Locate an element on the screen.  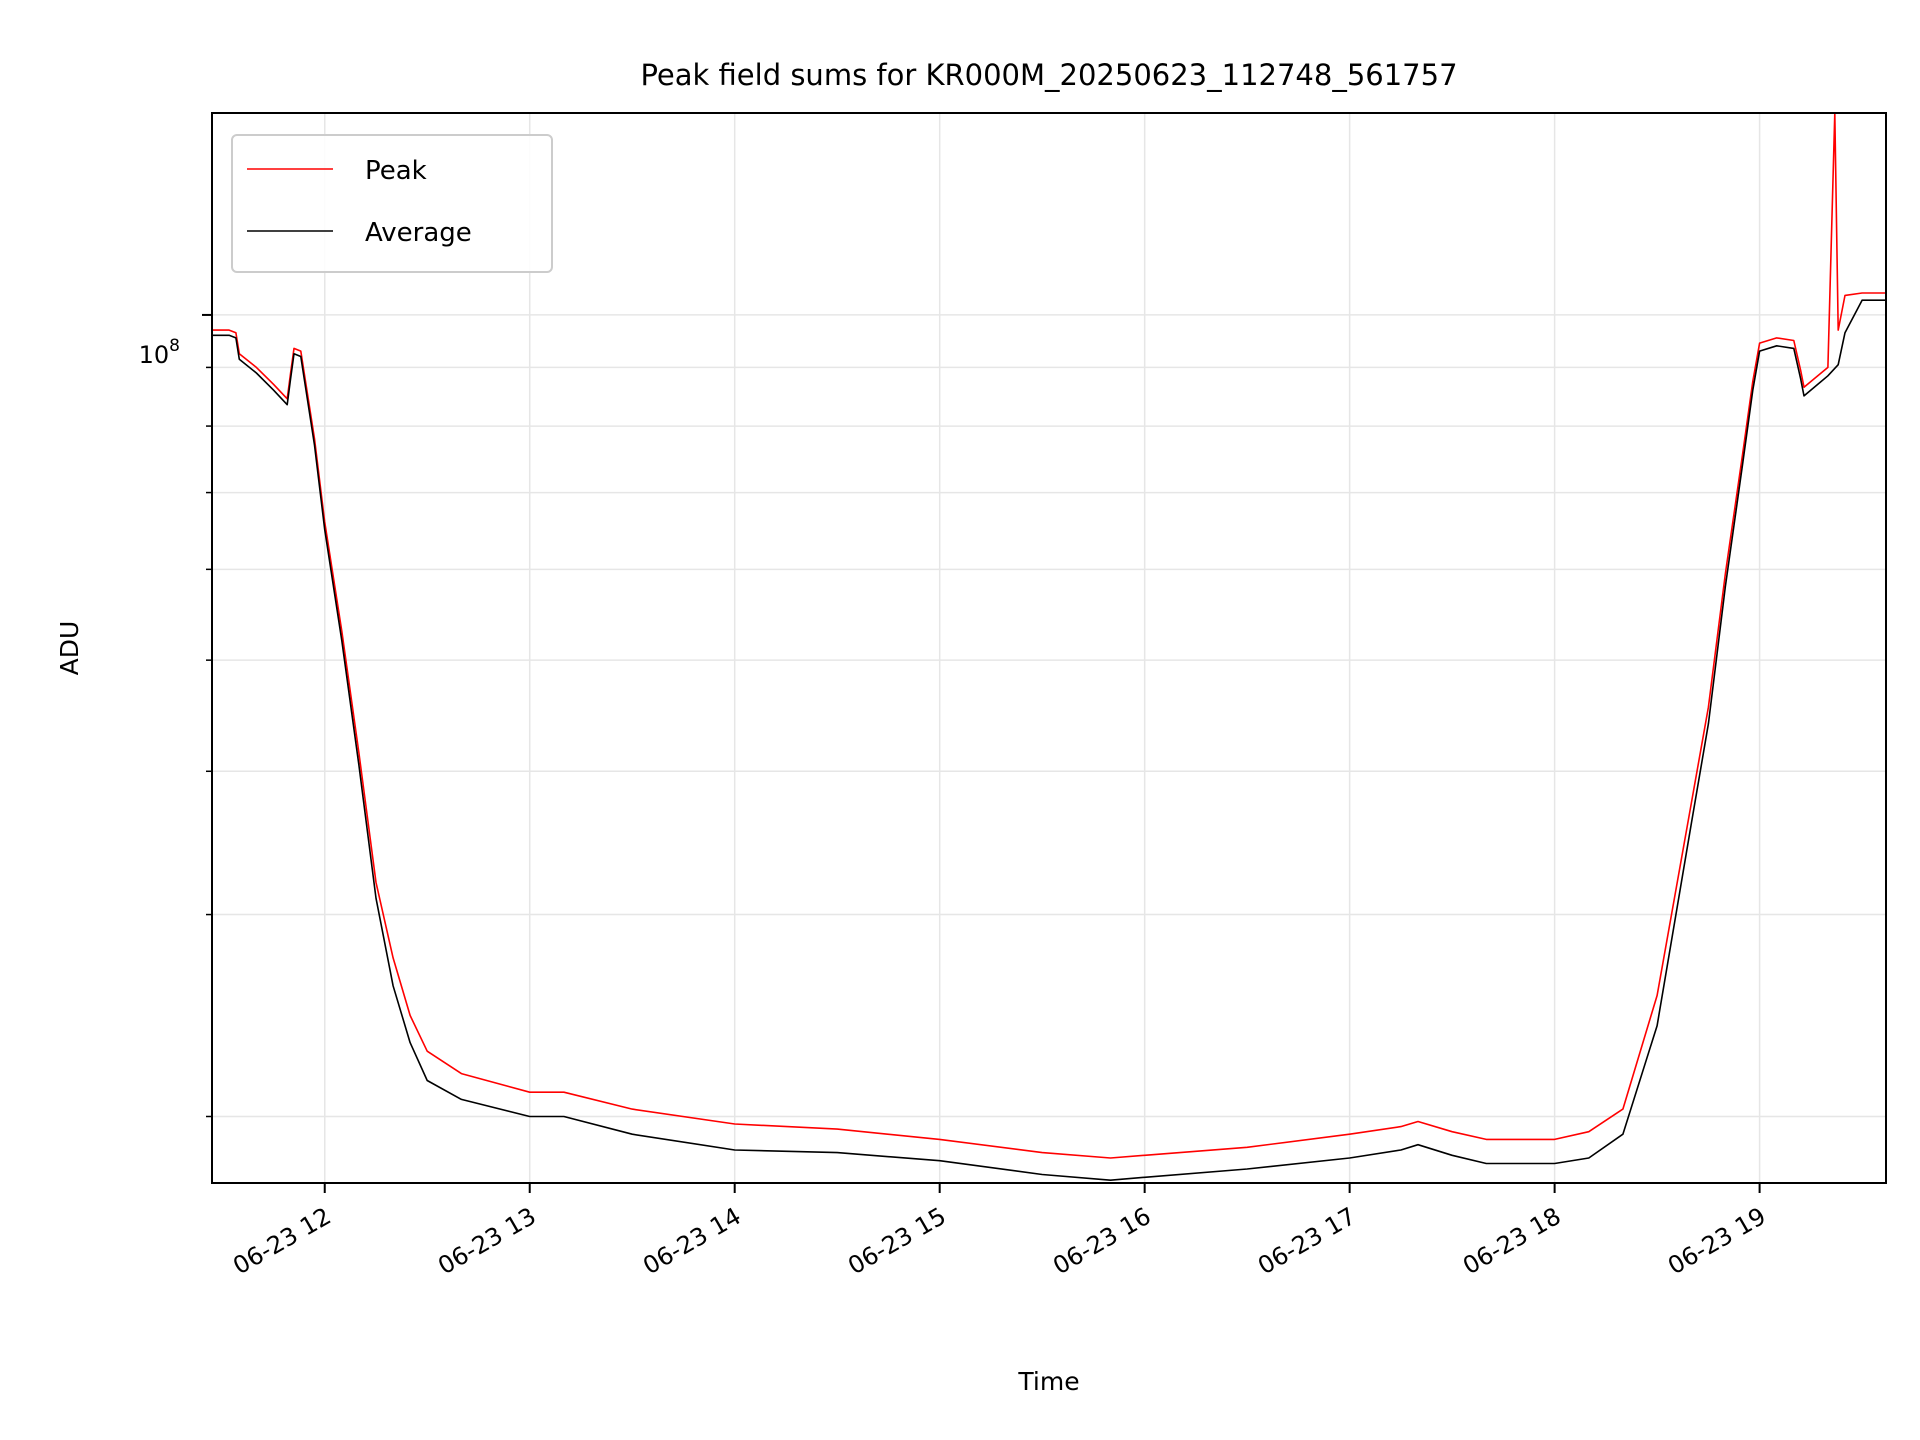
legend-label-peak: Peak is located at coordinates (396, 171).